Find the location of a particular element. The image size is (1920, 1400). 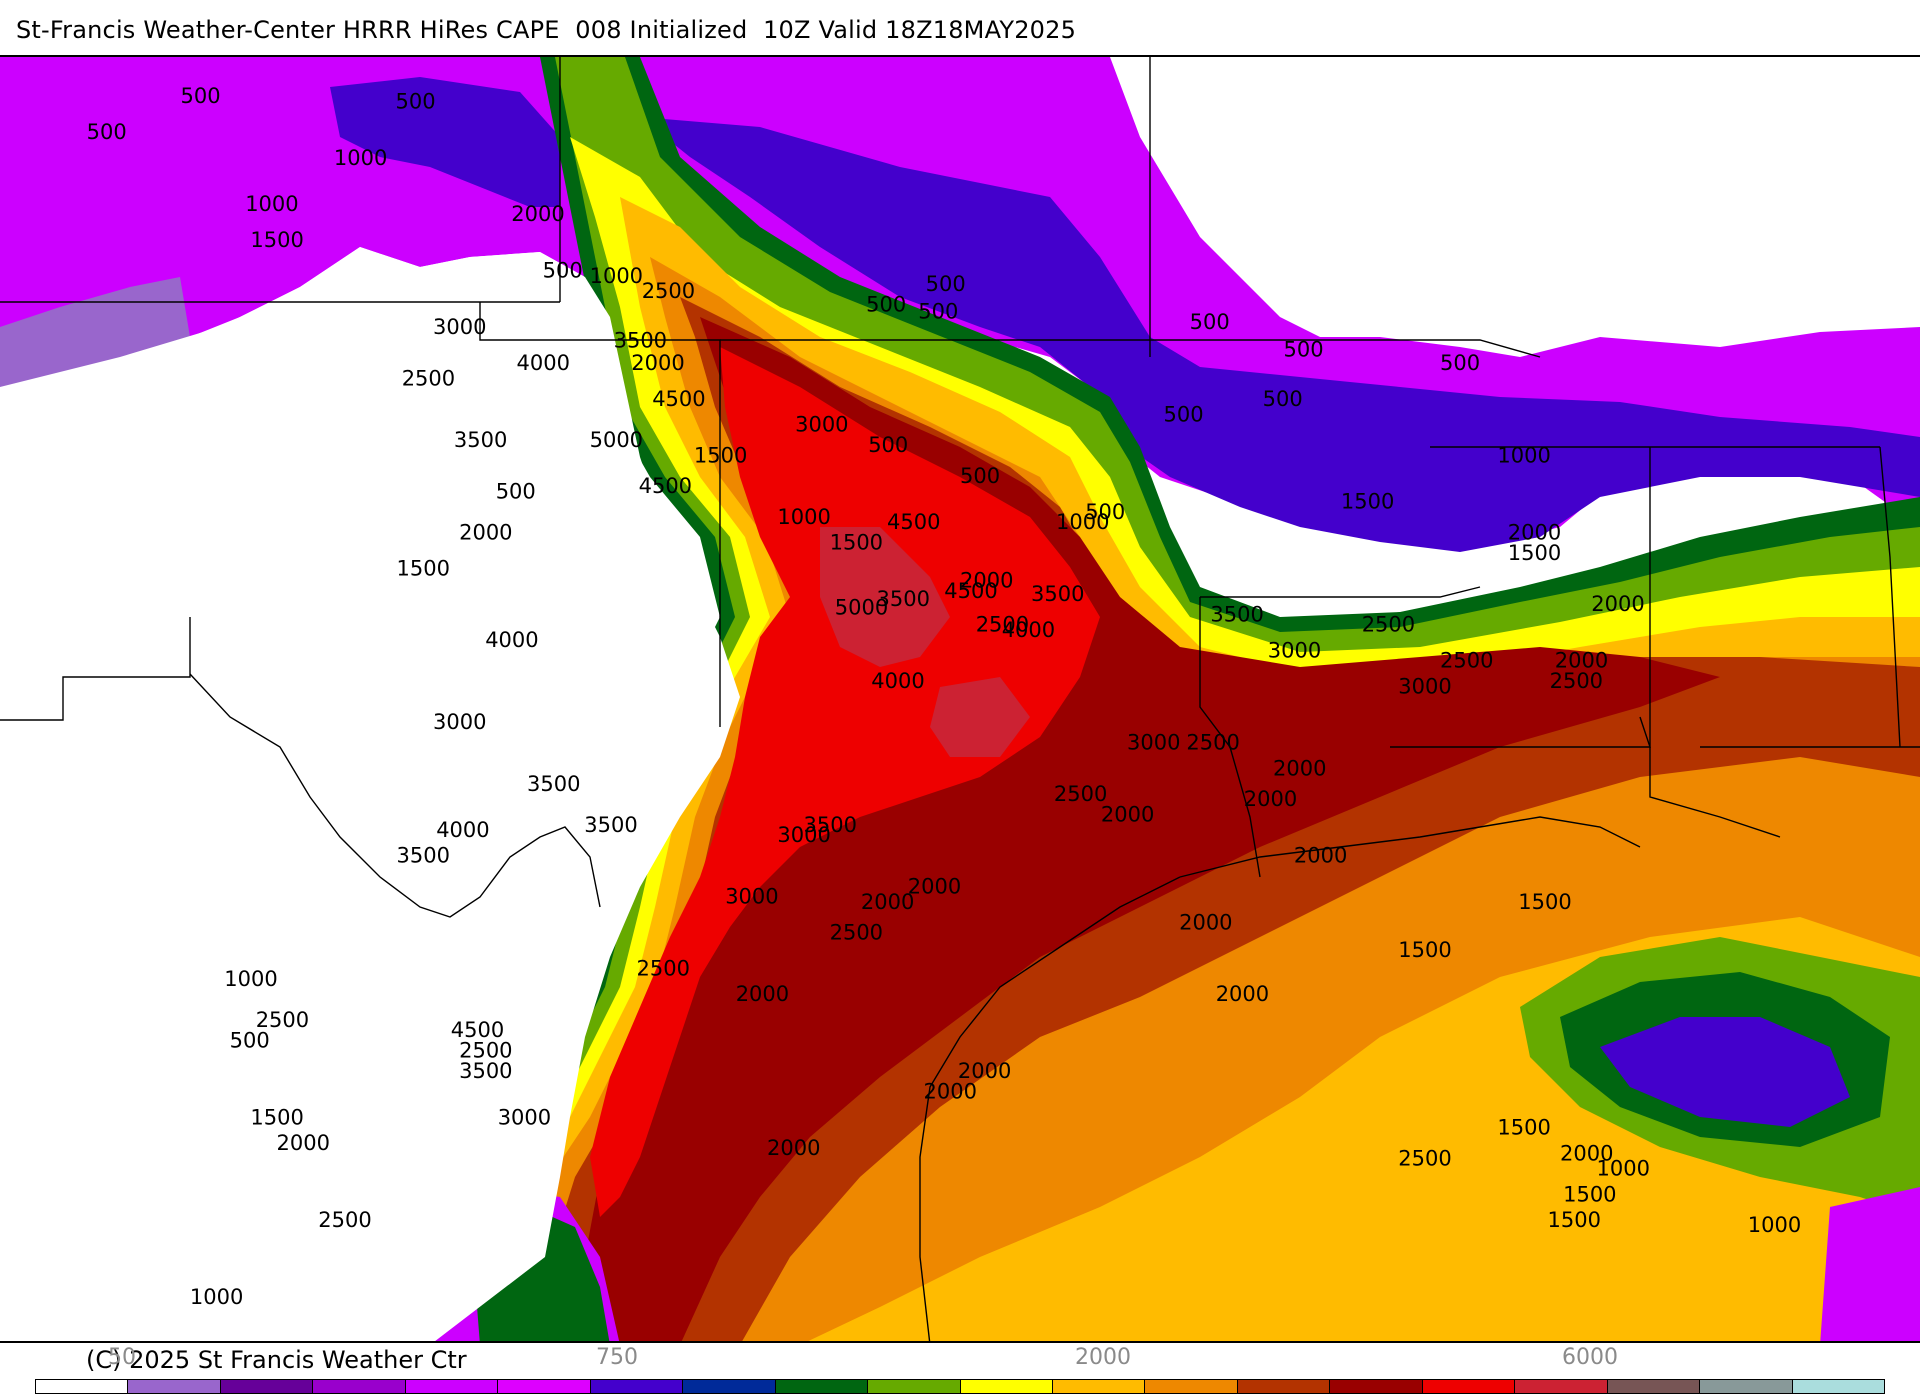

colorbar is located at coordinates (960, 1386).